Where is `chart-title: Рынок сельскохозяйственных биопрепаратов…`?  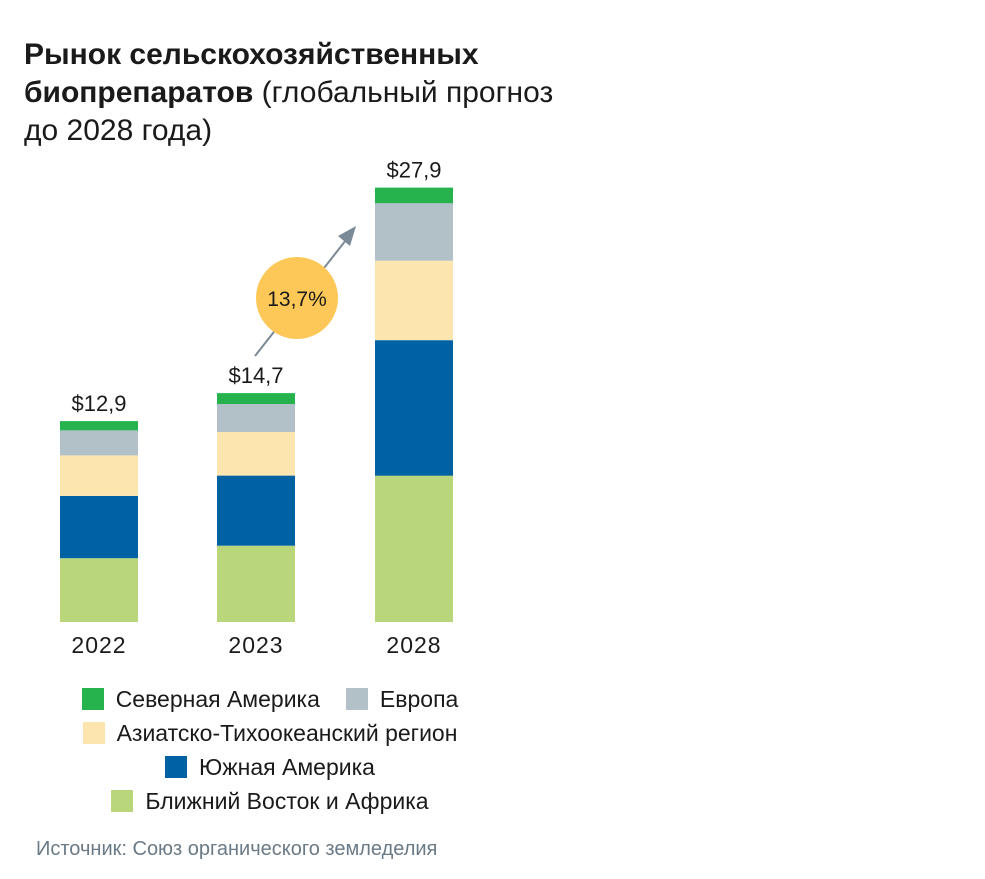
chart-title: Рынок сельскохозяйственных биопрепаратов… is located at coordinates (304, 93).